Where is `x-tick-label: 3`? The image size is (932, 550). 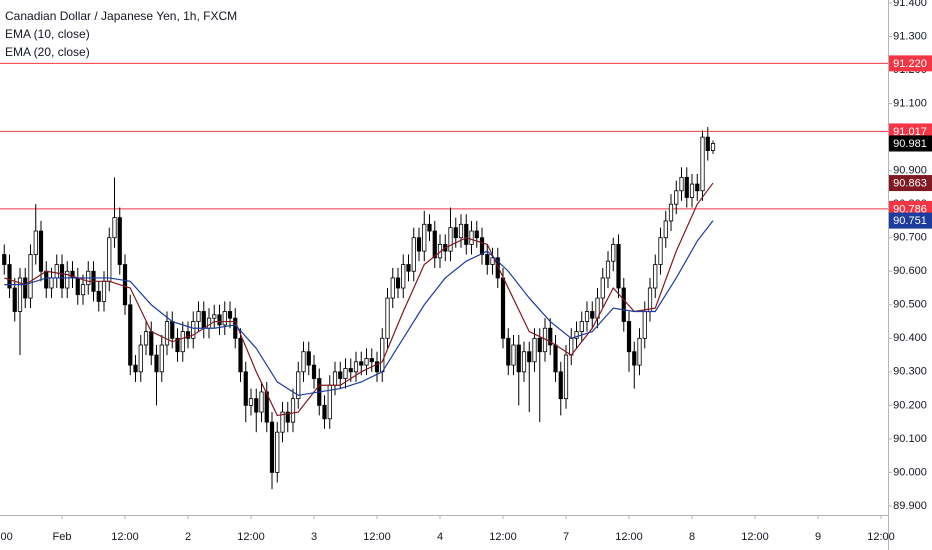
x-tick-label: 3 is located at coordinates (314, 537).